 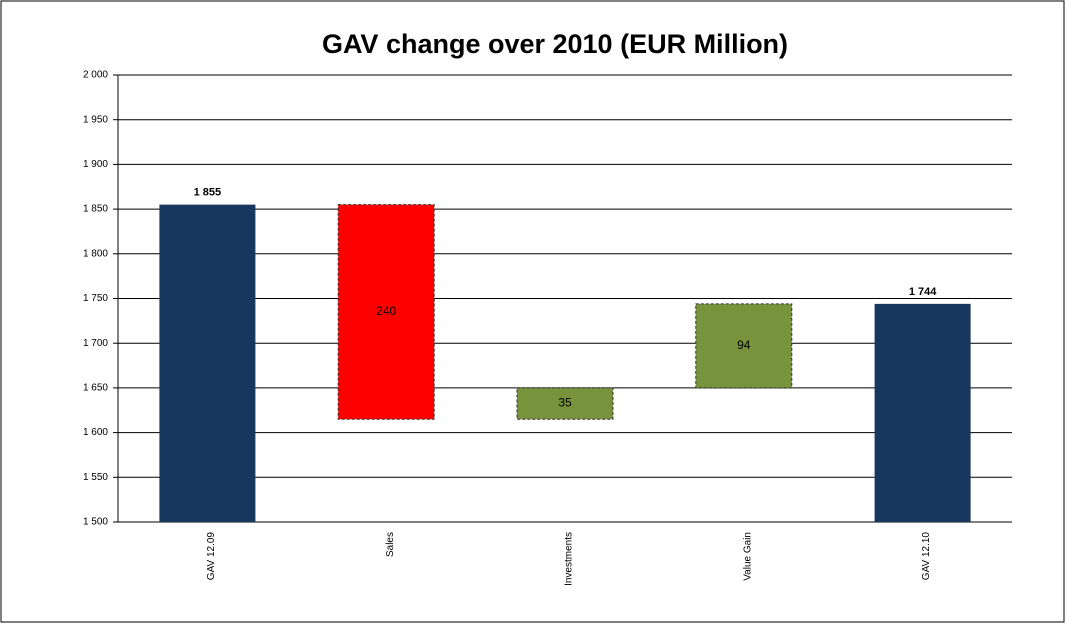 I want to click on data-label: 240, so click(x=386, y=311).